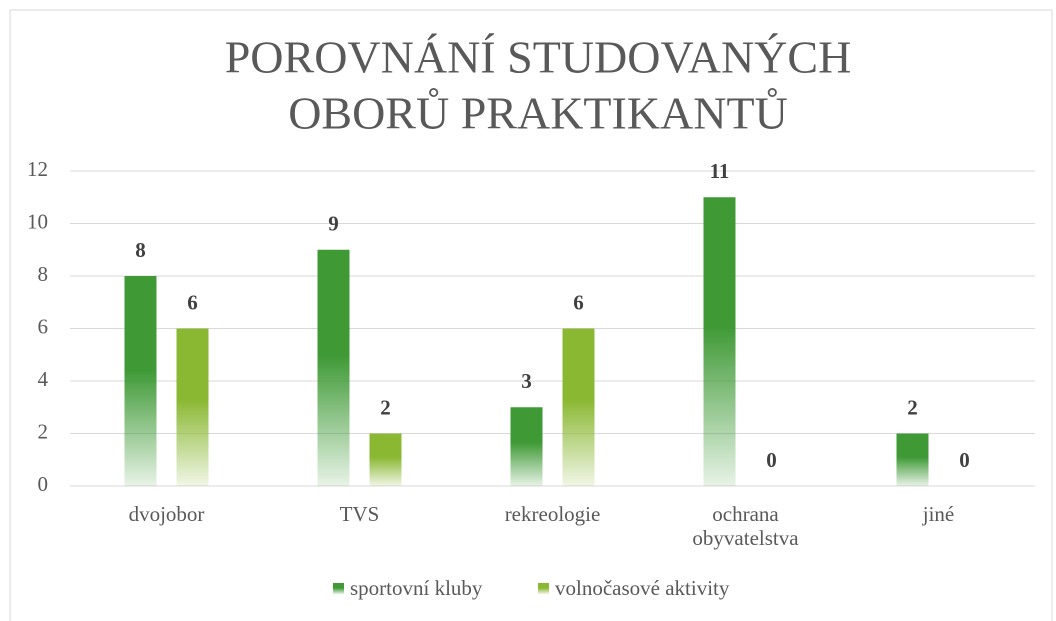 The image size is (1056, 621). What do you see at coordinates (43, 274) in the screenshot?
I see `y-tick-label: 8` at bounding box center [43, 274].